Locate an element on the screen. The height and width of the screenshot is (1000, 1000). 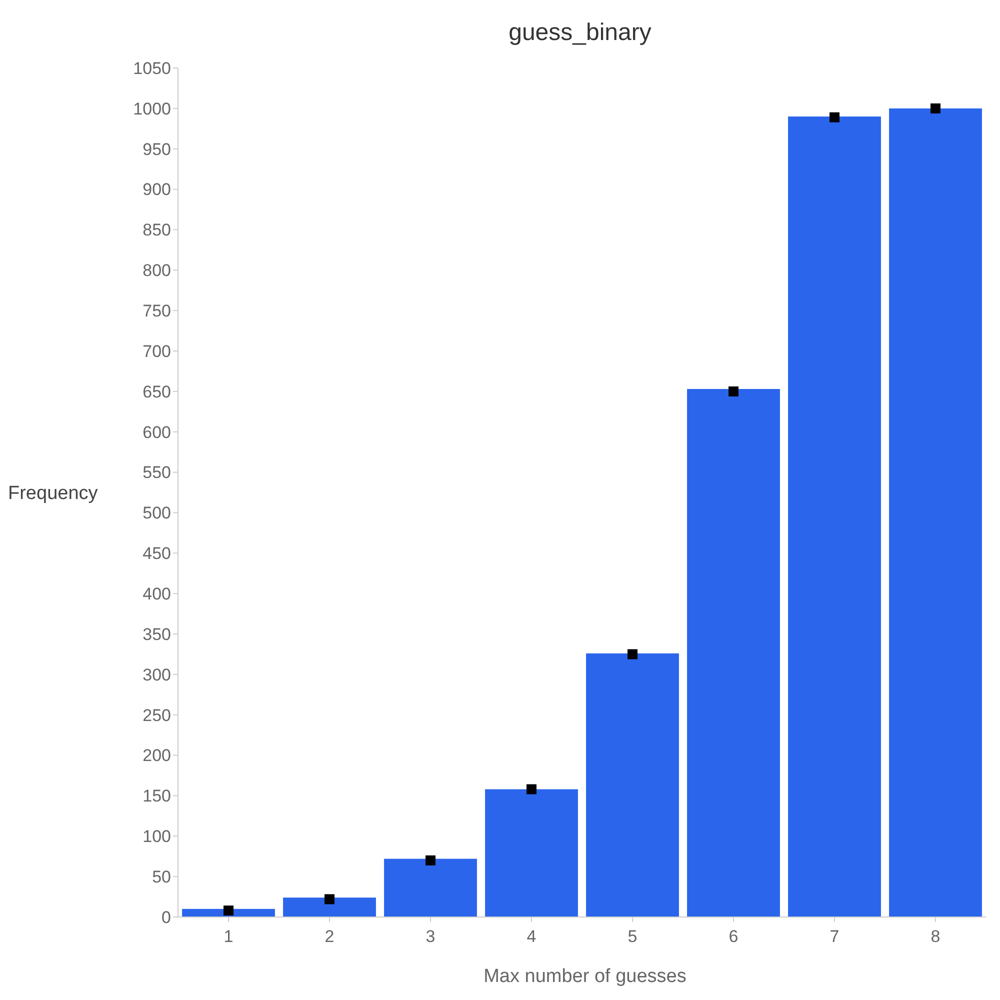
y-tick-label: 50 is located at coordinates (161, 877).